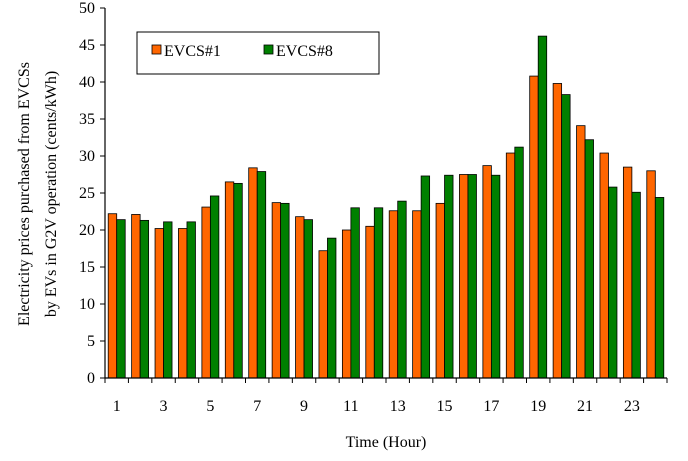  What do you see at coordinates (91, 378) in the screenshot?
I see `y-tick-label: 0` at bounding box center [91, 378].